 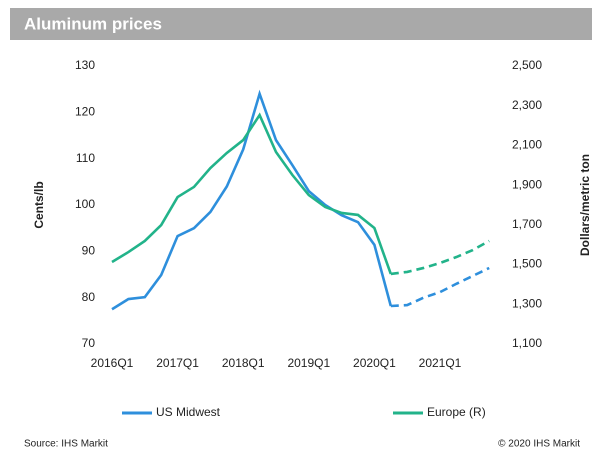 What do you see at coordinates (539, 444) in the screenshot?
I see `copyright: © 2020 IHS Markit` at bounding box center [539, 444].